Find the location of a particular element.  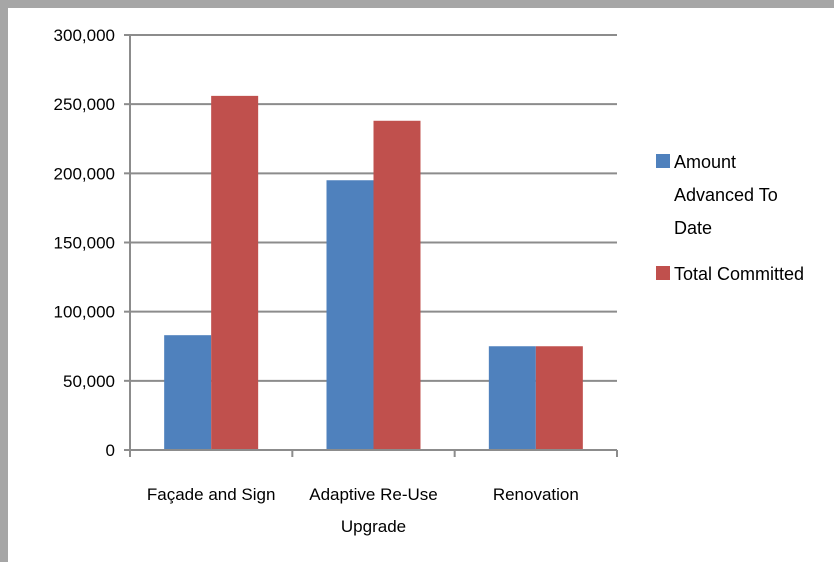

legend: Amount Advanced To Date Total Committed is located at coordinates (730, 218).